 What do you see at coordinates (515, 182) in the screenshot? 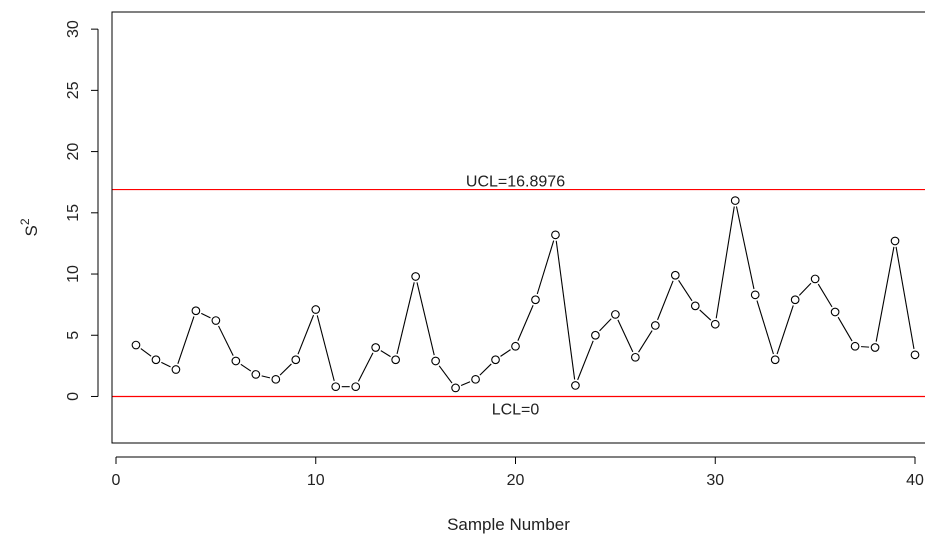
I see `reference-label-0: UCL=16.8976` at bounding box center [515, 182].